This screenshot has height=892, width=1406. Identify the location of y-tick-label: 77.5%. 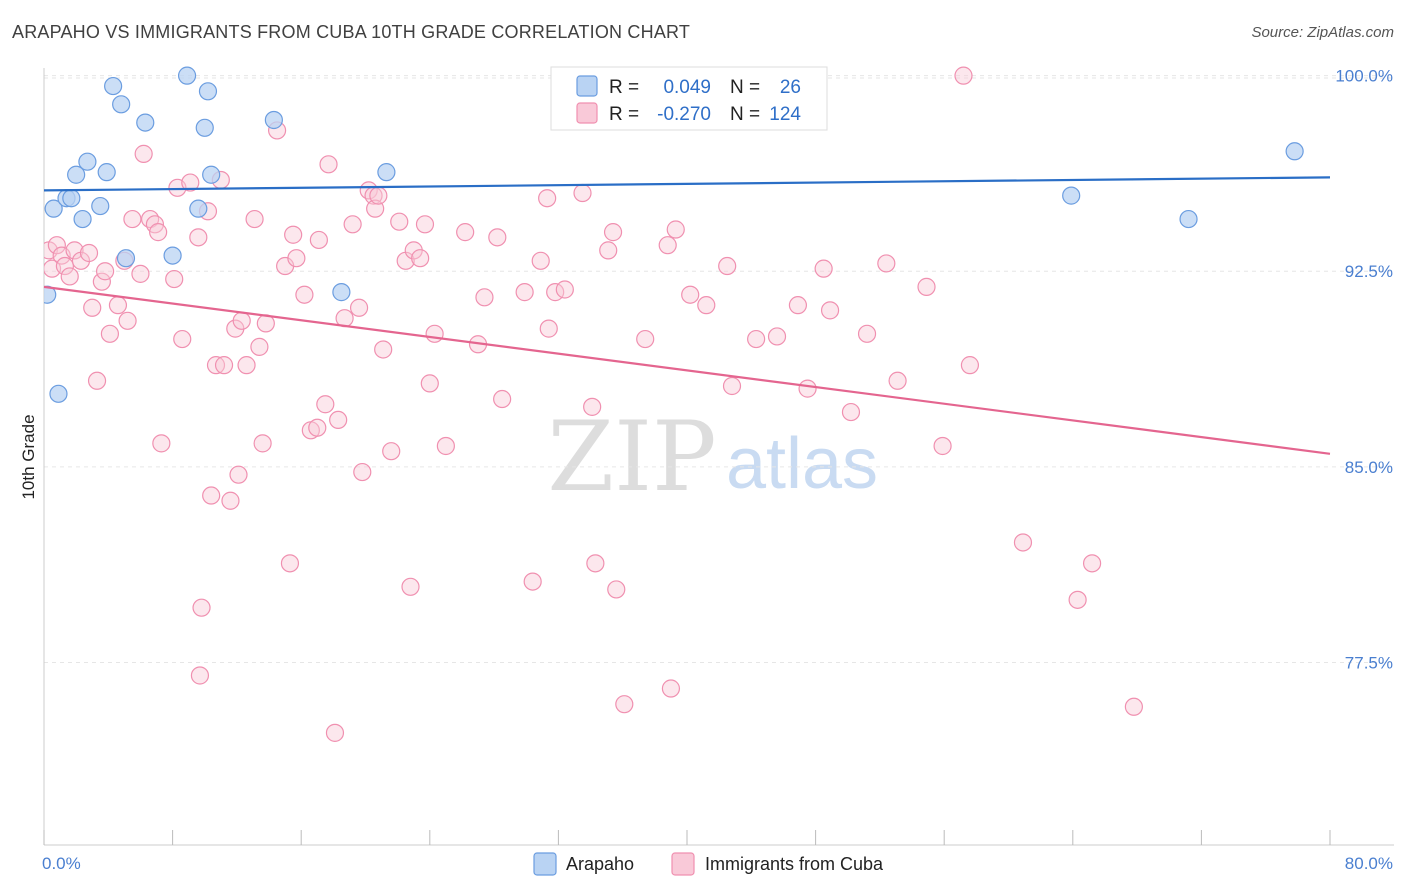
(1369, 662).